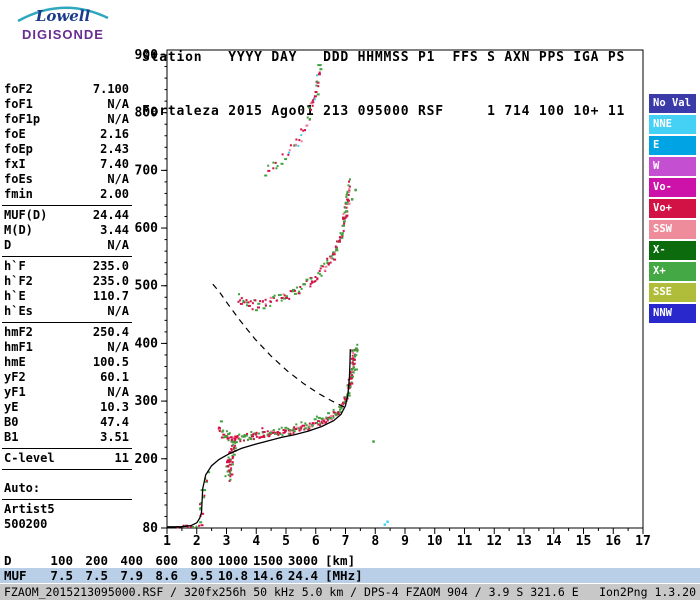 Image resolution: width=700 pixels, height=600 pixels. Describe the element at coordinates (29, 509) in the screenshot. I see `param-label: Artist5` at that location.